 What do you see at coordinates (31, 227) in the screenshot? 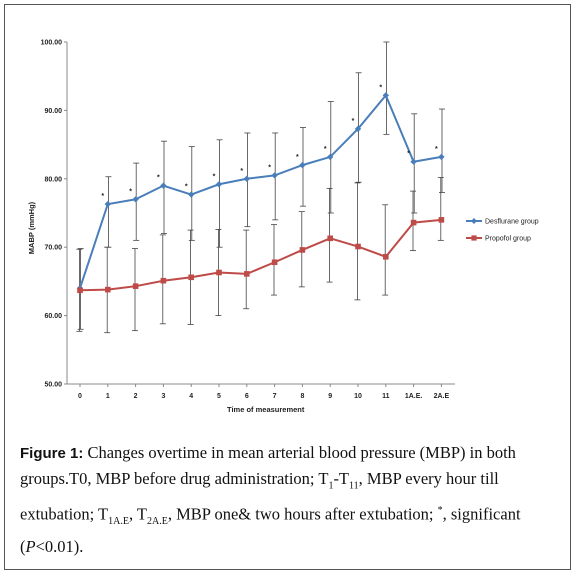
I see `y-axis-title: MABP (mmHg)` at bounding box center [31, 227].